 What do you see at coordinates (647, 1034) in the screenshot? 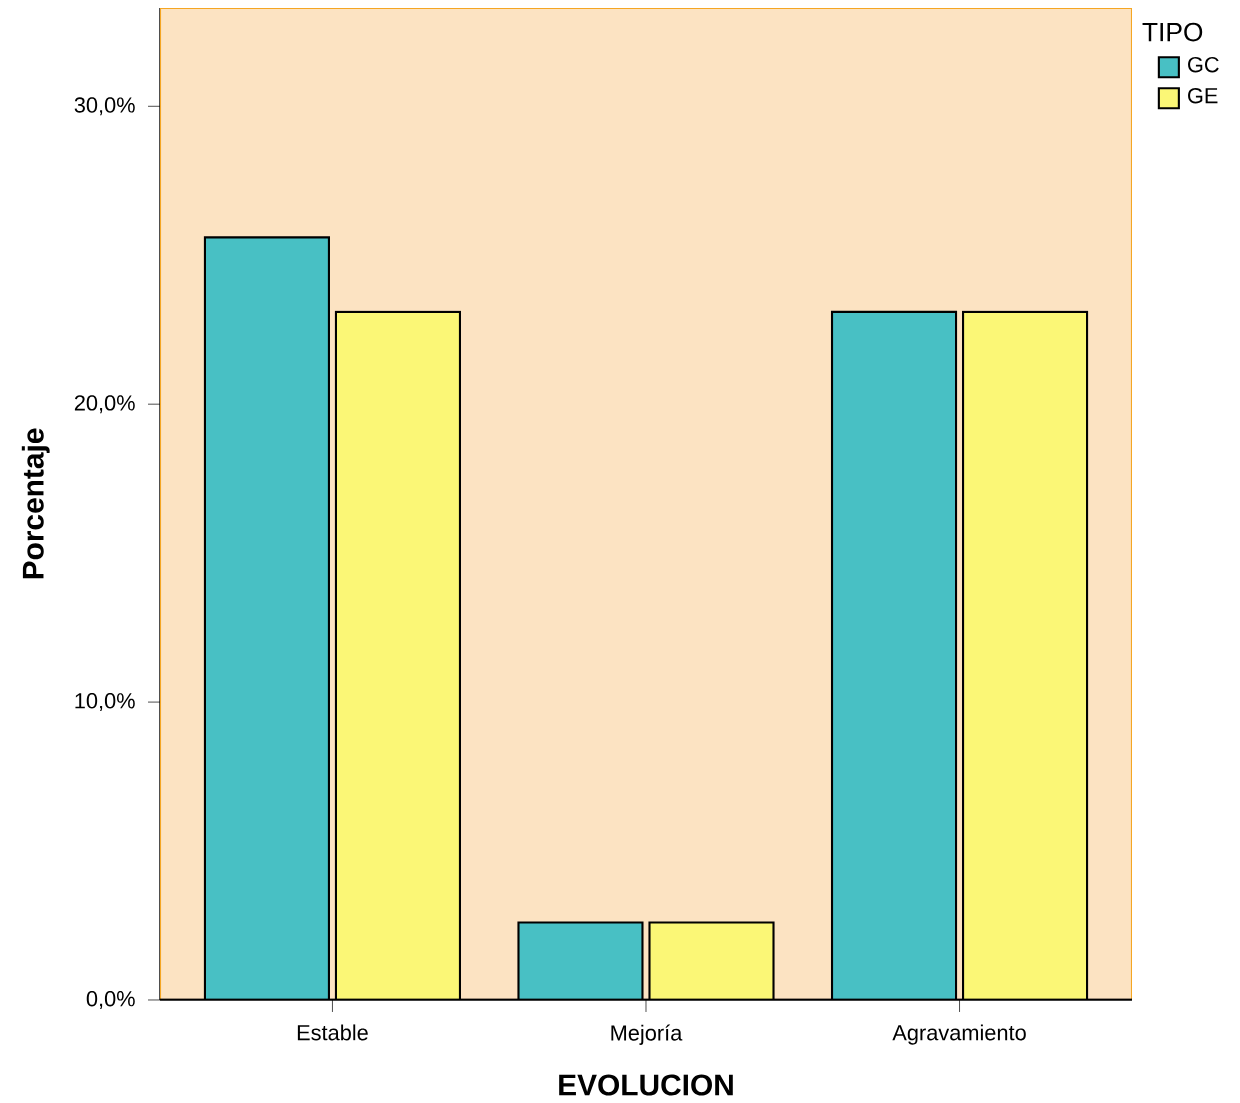
I see `x-tick-label: Mejoría` at bounding box center [647, 1034].